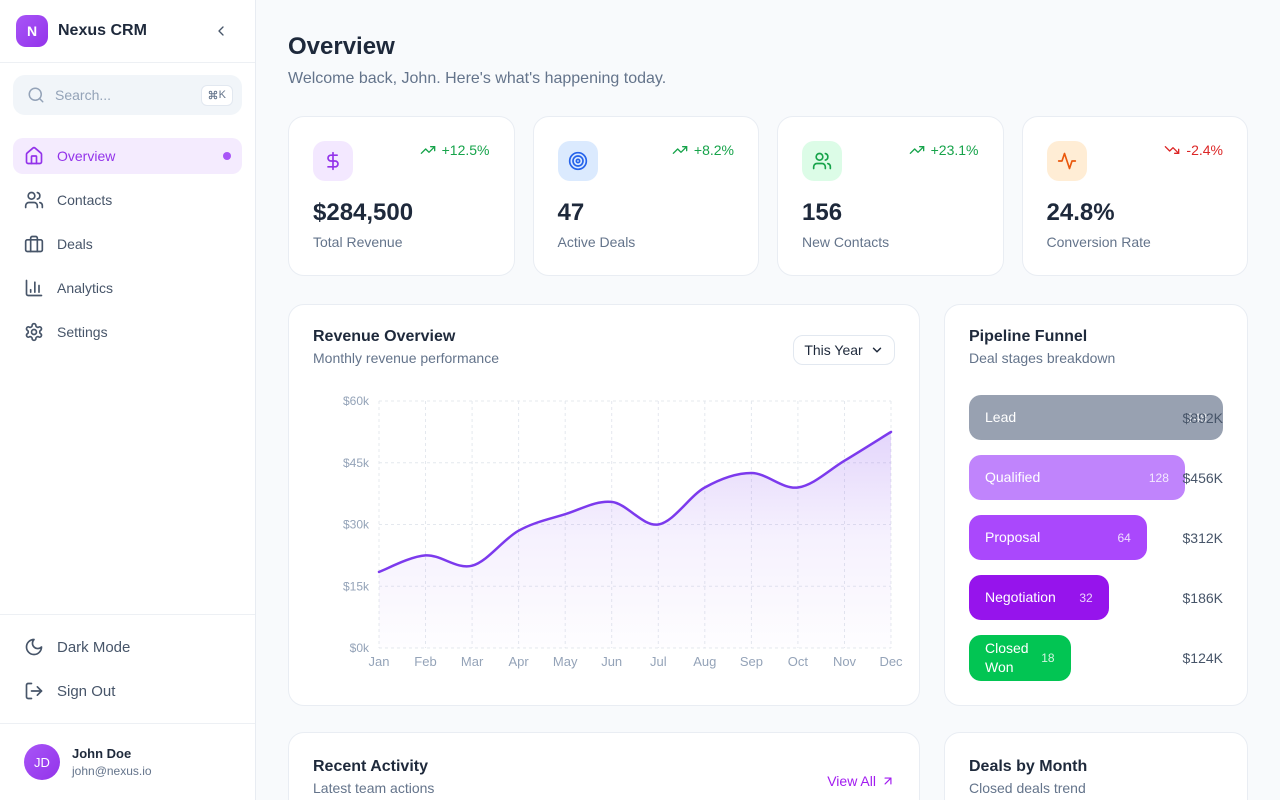 The width and height of the screenshot is (1280, 800). What do you see at coordinates (472, 661) in the screenshot?
I see `svg-text: Mar` at bounding box center [472, 661].